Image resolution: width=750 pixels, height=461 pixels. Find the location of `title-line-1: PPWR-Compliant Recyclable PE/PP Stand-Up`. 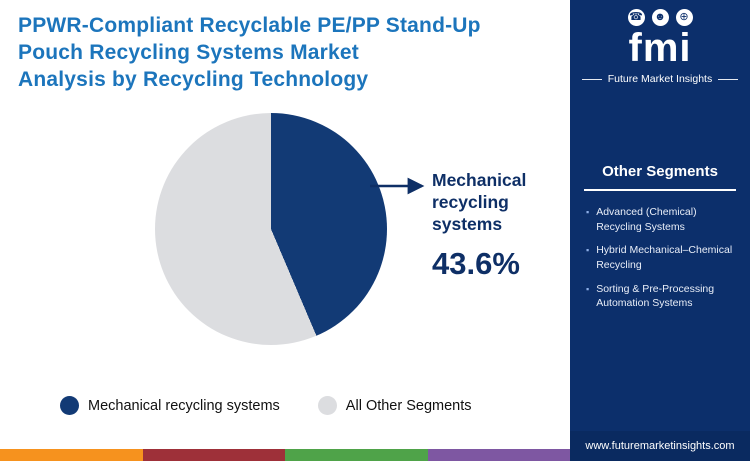

title-line-1: PPWR-Compliant Recyclable PE/PP Stand-Up is located at coordinates (249, 25).